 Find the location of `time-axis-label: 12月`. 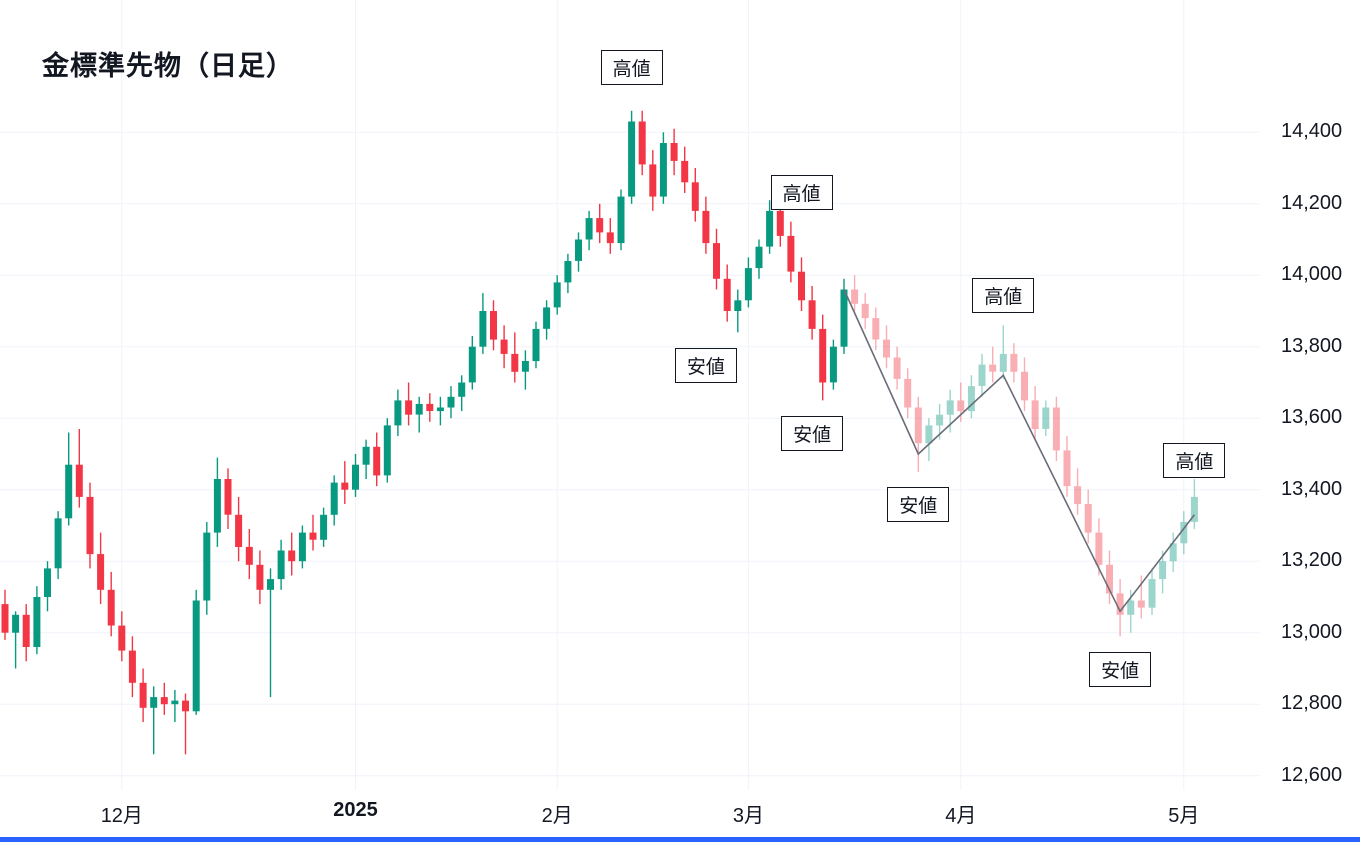

time-axis-label: 12月 is located at coordinates (121, 816).